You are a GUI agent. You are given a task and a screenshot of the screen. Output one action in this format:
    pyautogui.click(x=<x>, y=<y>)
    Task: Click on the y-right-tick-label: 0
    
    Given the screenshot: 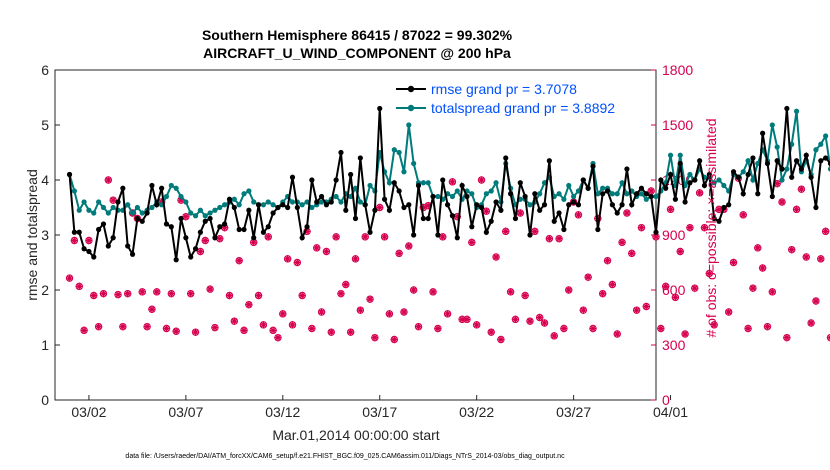 What is the action you would take?
    pyautogui.click(x=666, y=400)
    